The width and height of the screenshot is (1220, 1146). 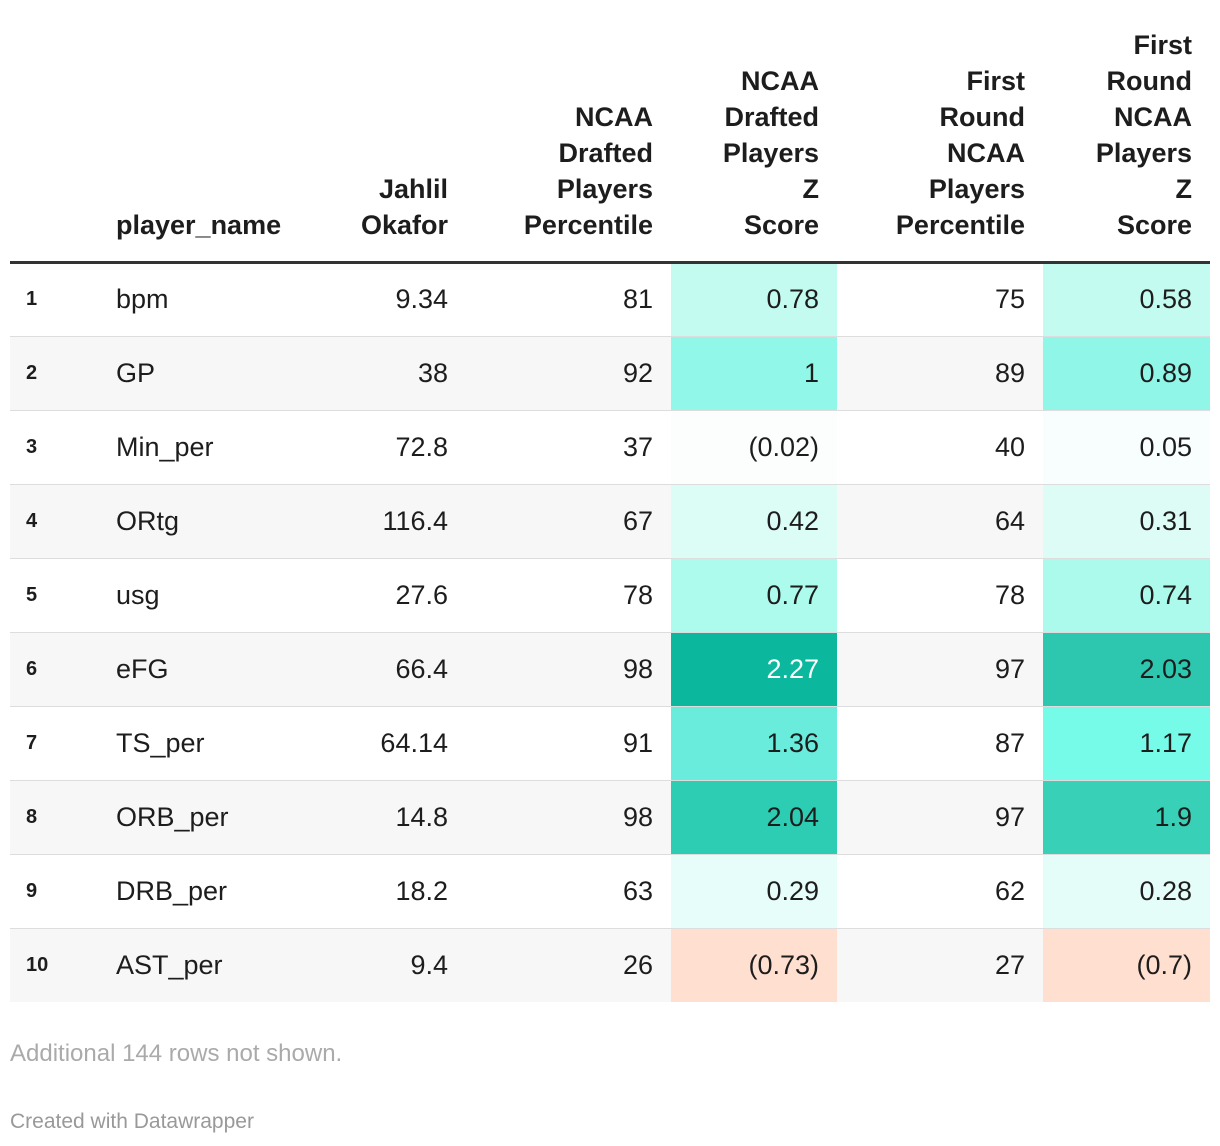 What do you see at coordinates (54, 521) in the screenshot?
I see `row-index: 4` at bounding box center [54, 521].